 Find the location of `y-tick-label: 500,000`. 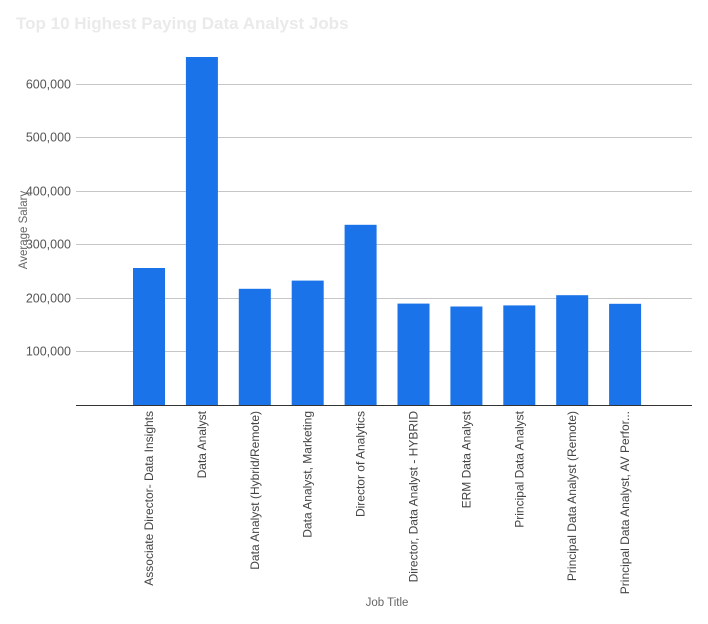

y-tick-label: 500,000 is located at coordinates (48, 138).